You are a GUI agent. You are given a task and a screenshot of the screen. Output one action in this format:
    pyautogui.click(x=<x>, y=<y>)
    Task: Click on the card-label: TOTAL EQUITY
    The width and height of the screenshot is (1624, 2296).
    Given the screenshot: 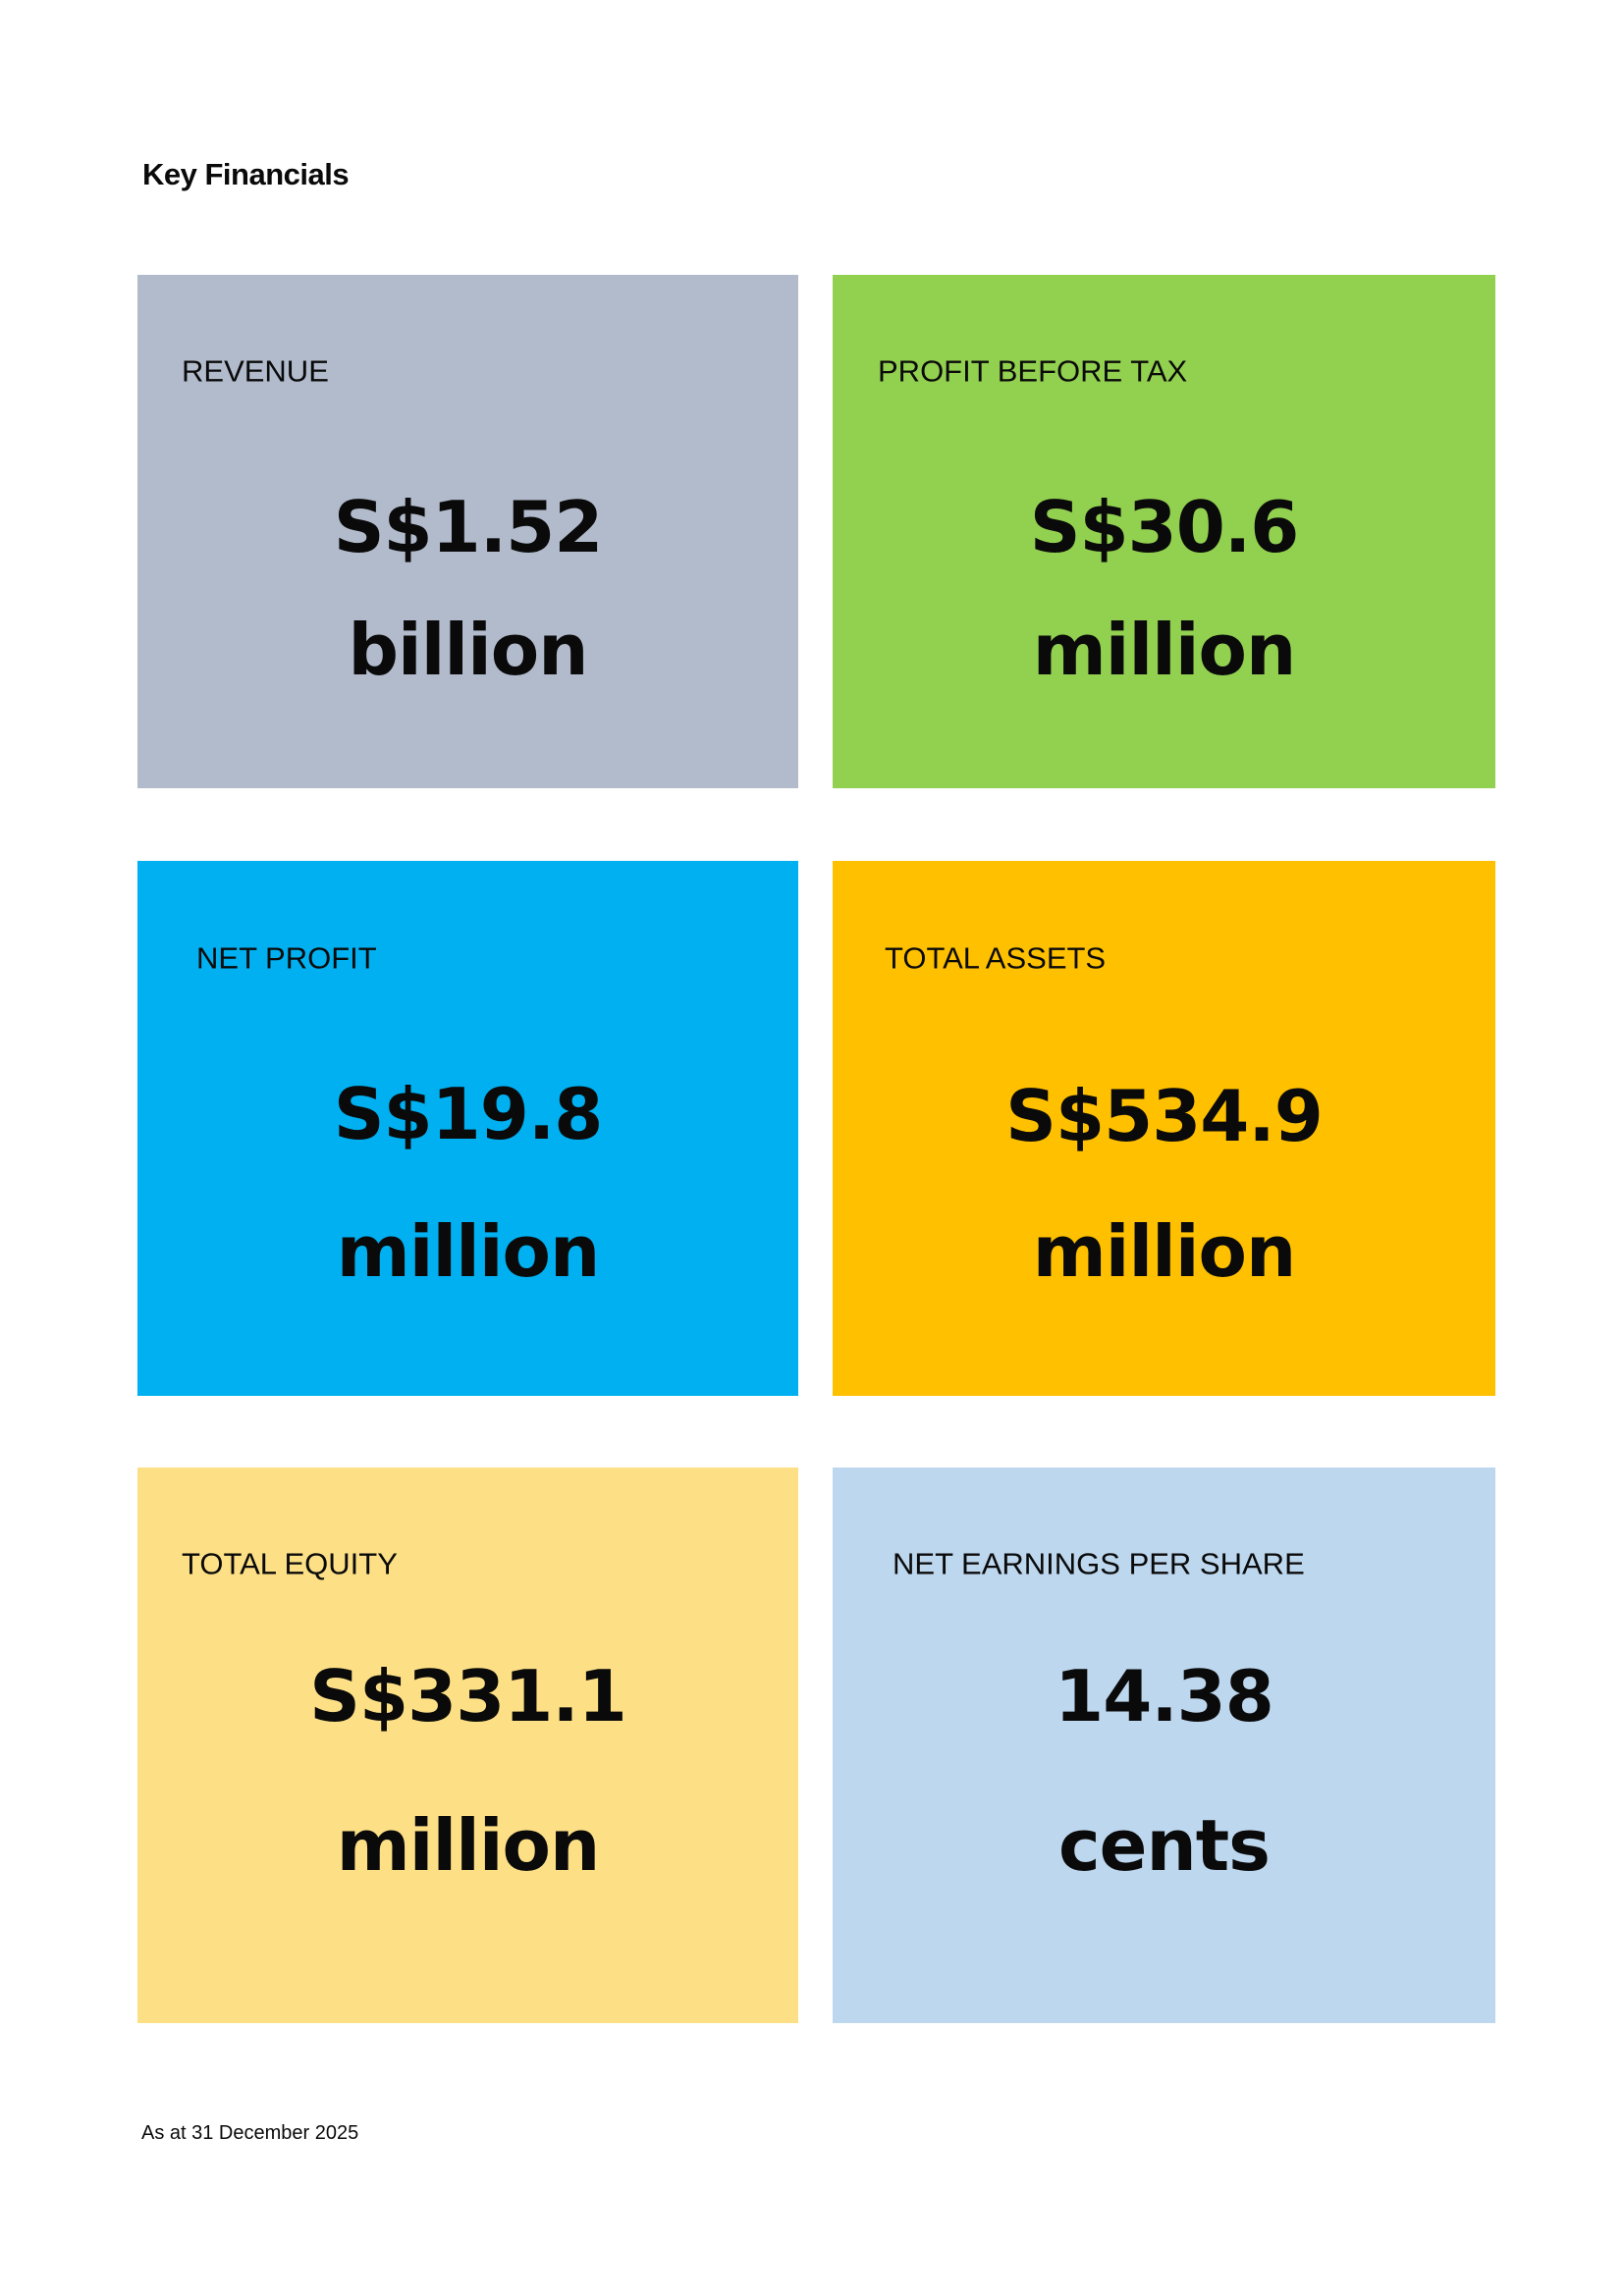 What is the action you would take?
    pyautogui.click(x=290, y=1564)
    